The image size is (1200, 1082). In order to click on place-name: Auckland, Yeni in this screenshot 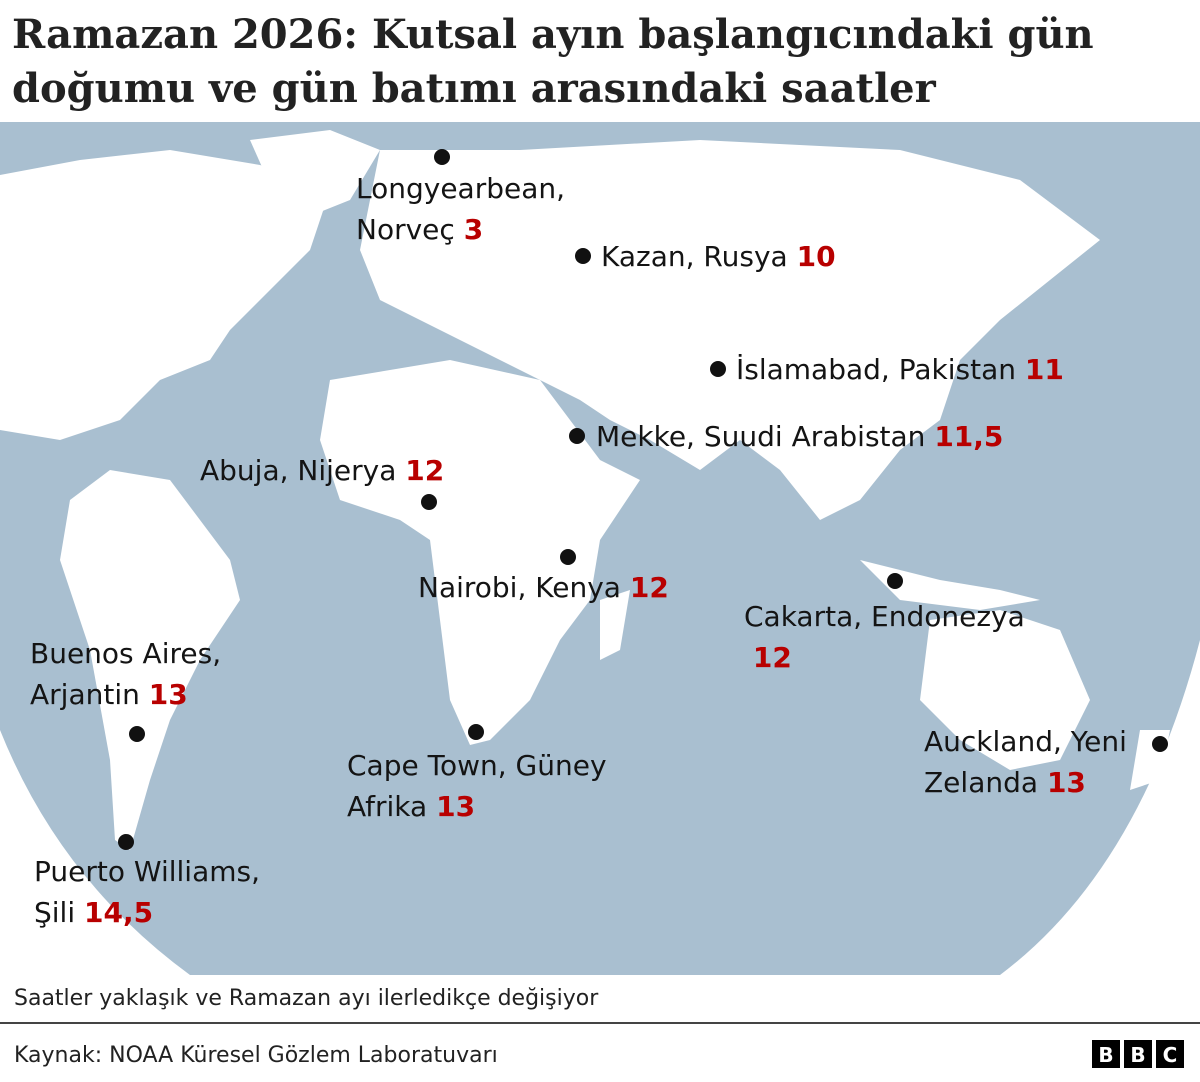, I will do `click(1025, 741)`.